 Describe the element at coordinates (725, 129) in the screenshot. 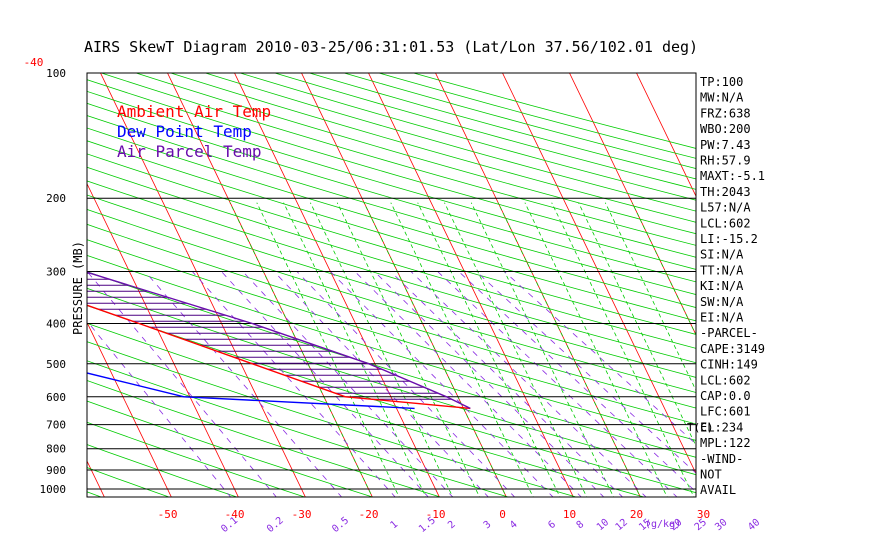

I see `index-readout: WBO:200` at that location.